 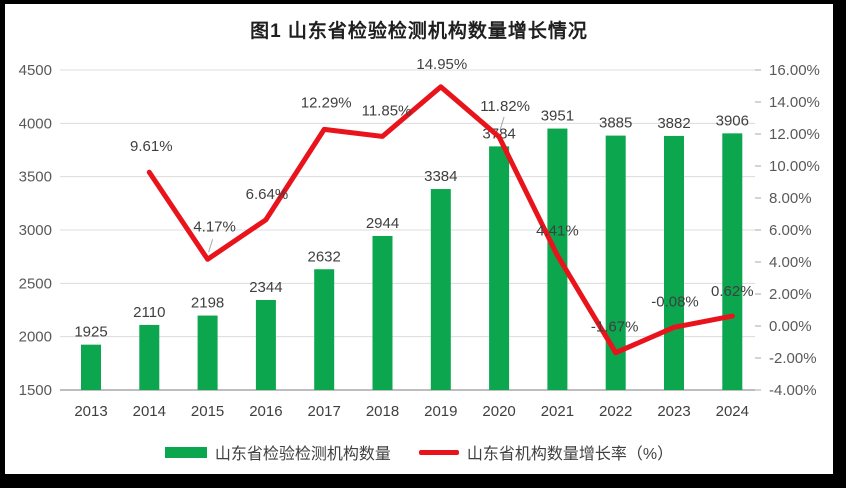 I want to click on x-axis-label: 2021, so click(x=557, y=411).